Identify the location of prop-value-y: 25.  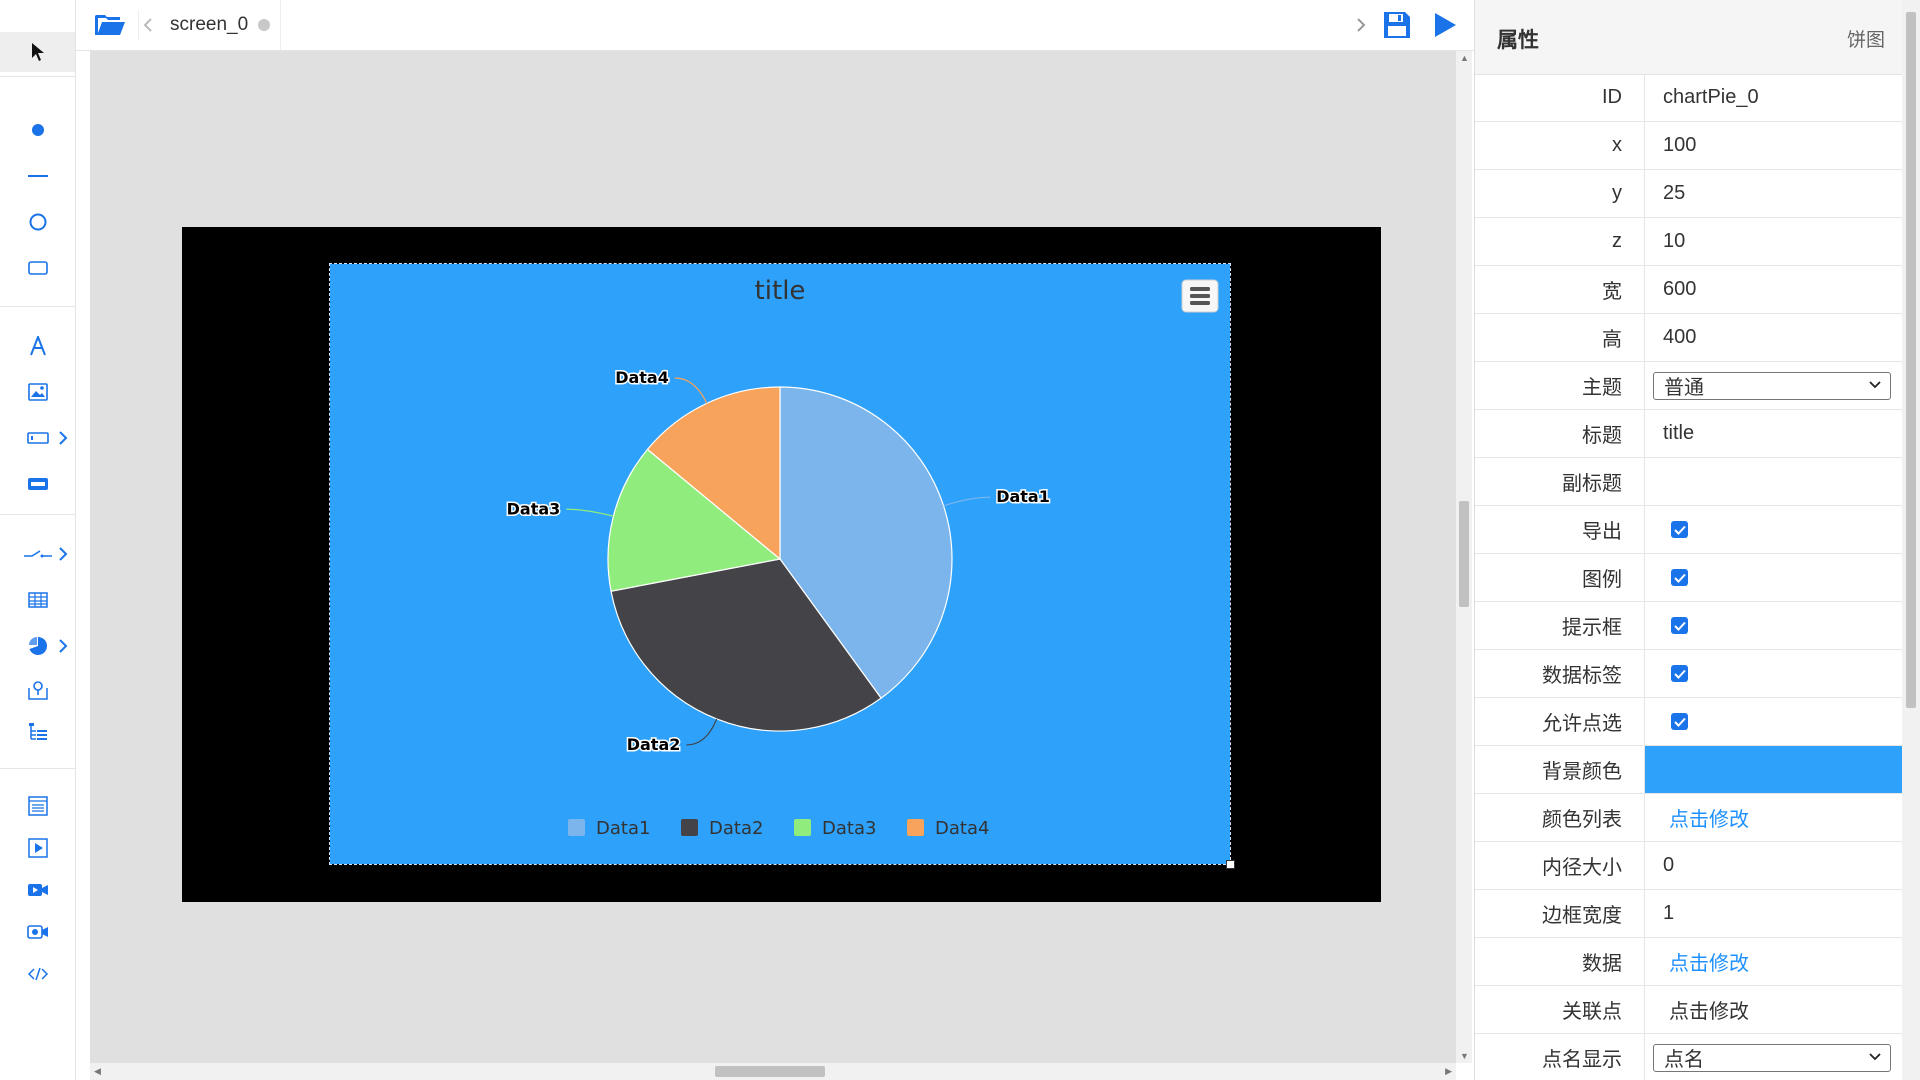
(1674, 193).